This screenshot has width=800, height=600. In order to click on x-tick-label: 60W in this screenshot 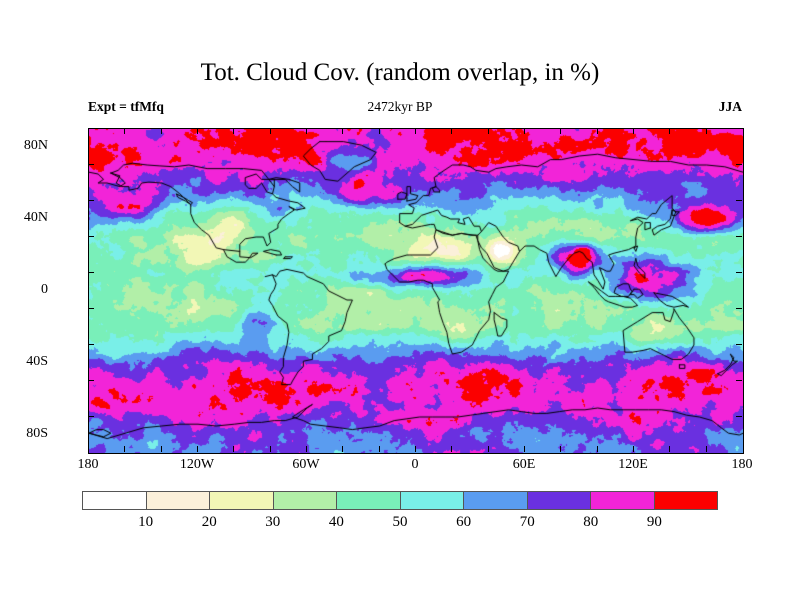, I will do `click(306, 464)`.